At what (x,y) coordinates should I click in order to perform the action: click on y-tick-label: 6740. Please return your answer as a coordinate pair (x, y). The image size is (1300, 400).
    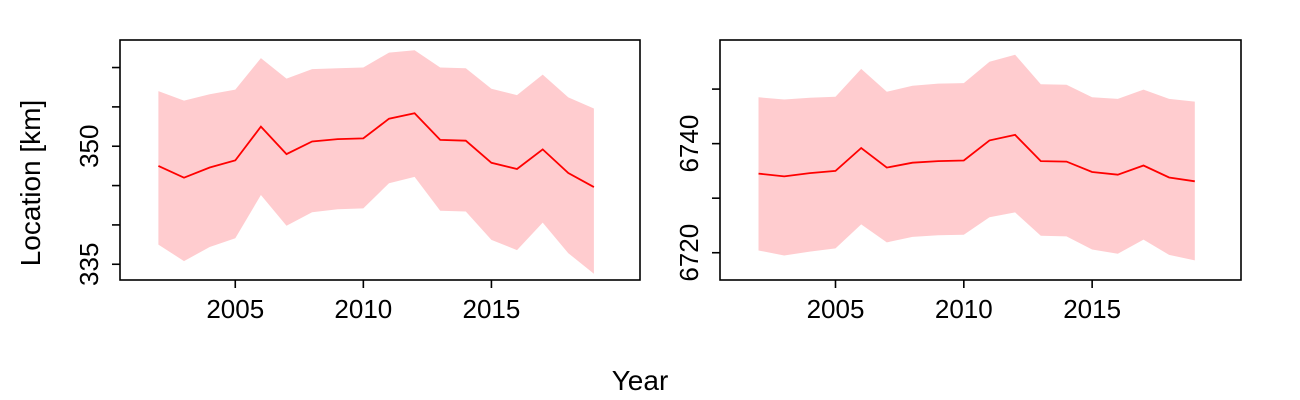
    Looking at the image, I should click on (689, 144).